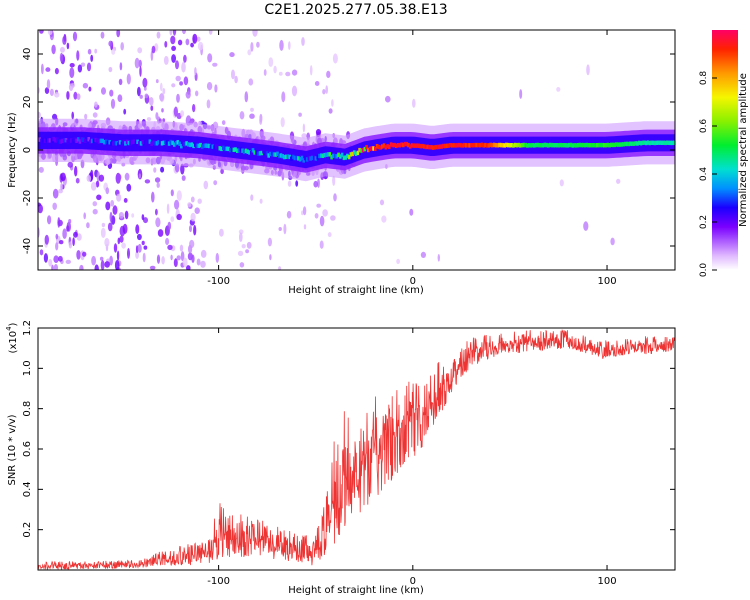  I want to click on snr-x-tick-label: 0, so click(413, 581).